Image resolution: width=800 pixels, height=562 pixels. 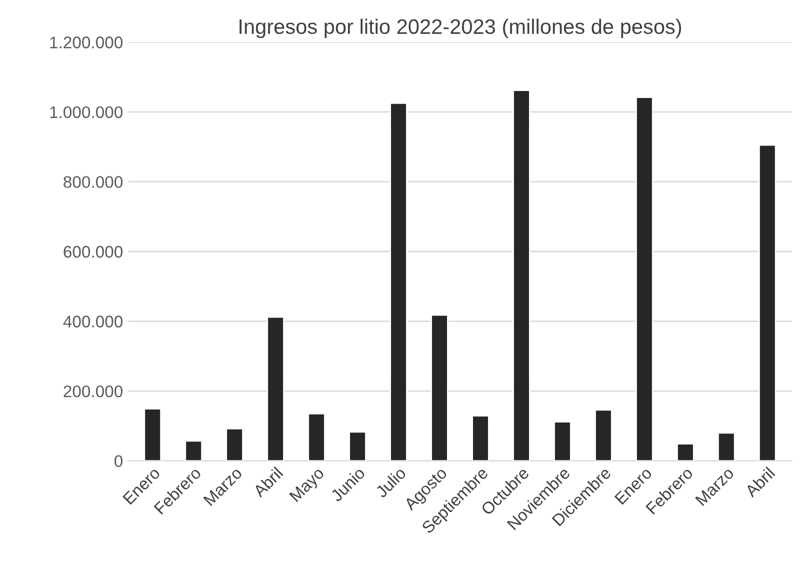 What do you see at coordinates (86, 112) in the screenshot?
I see `y-tick-label: 1.000.000` at bounding box center [86, 112].